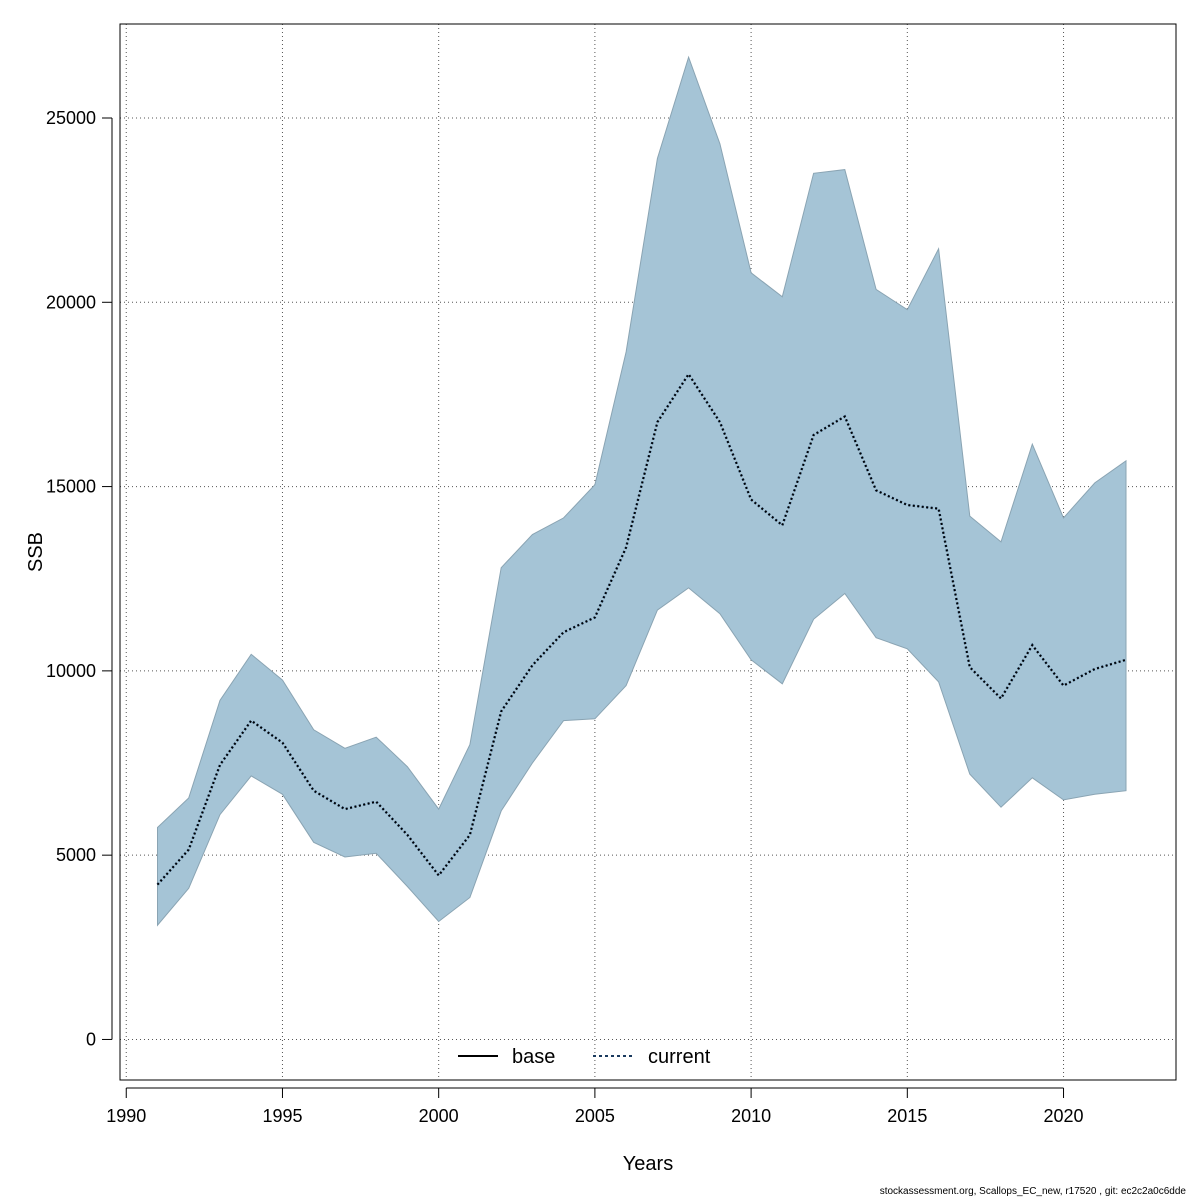 This screenshot has height=1200, width=1200. I want to click on y-tick-label: 15000, so click(71, 487).